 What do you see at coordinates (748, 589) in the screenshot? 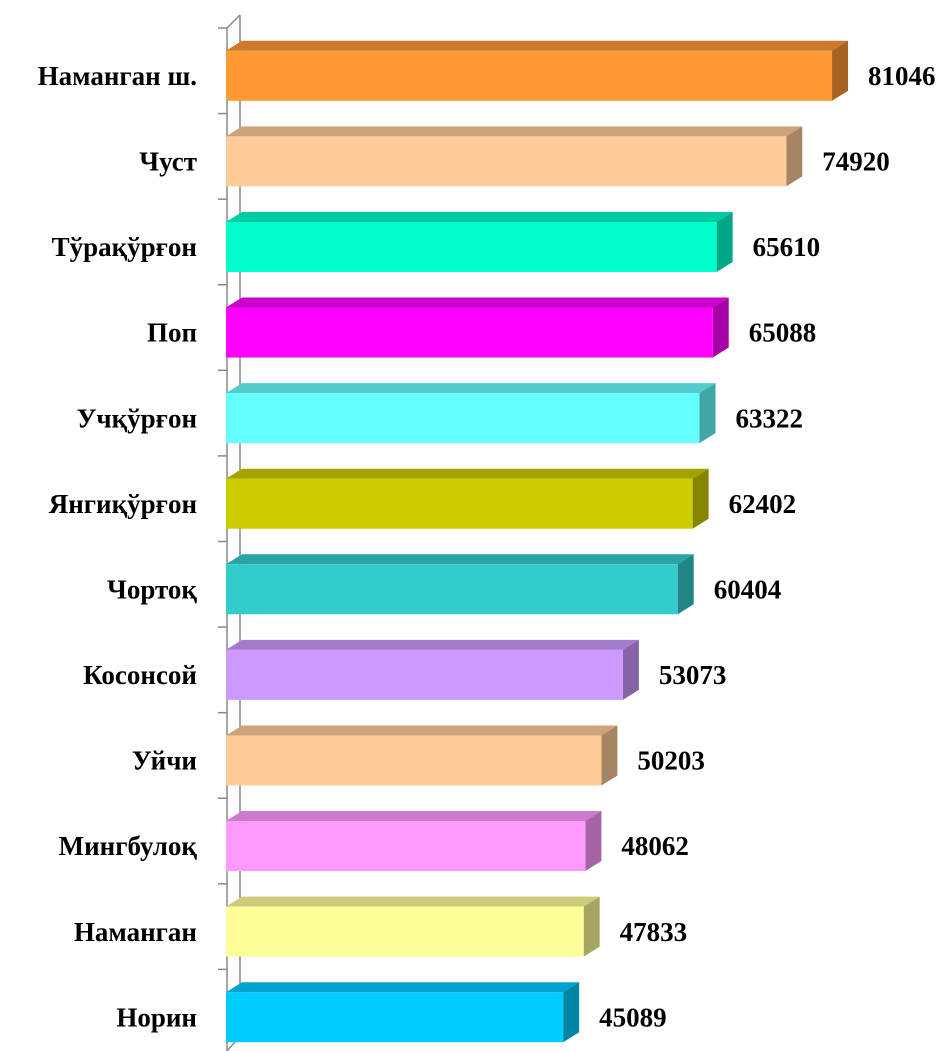
I see `value-label: 60404` at bounding box center [748, 589].